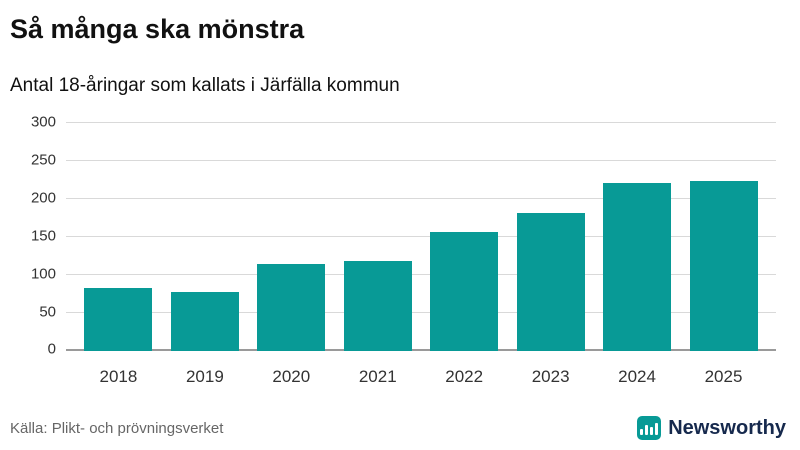 The image size is (800, 450). I want to click on newsworthy-wordmark: Newsworthy, so click(727, 427).